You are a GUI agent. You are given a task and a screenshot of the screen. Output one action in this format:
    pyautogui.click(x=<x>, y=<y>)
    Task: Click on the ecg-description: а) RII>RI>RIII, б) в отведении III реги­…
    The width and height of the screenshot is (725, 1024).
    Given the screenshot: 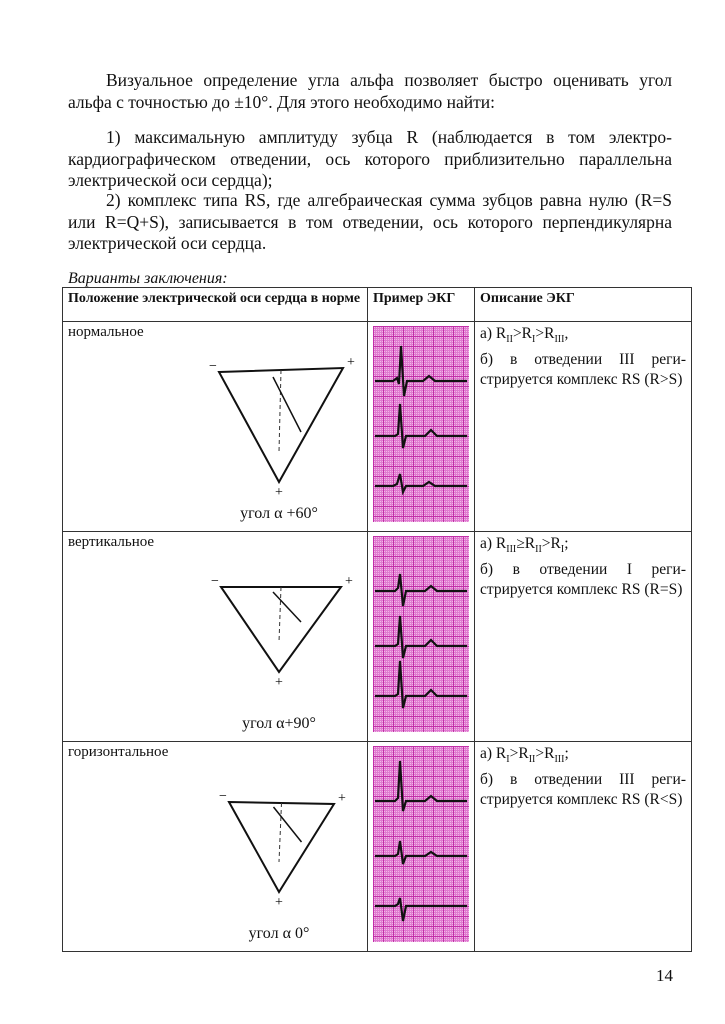 What is the action you would take?
    pyautogui.click(x=583, y=426)
    